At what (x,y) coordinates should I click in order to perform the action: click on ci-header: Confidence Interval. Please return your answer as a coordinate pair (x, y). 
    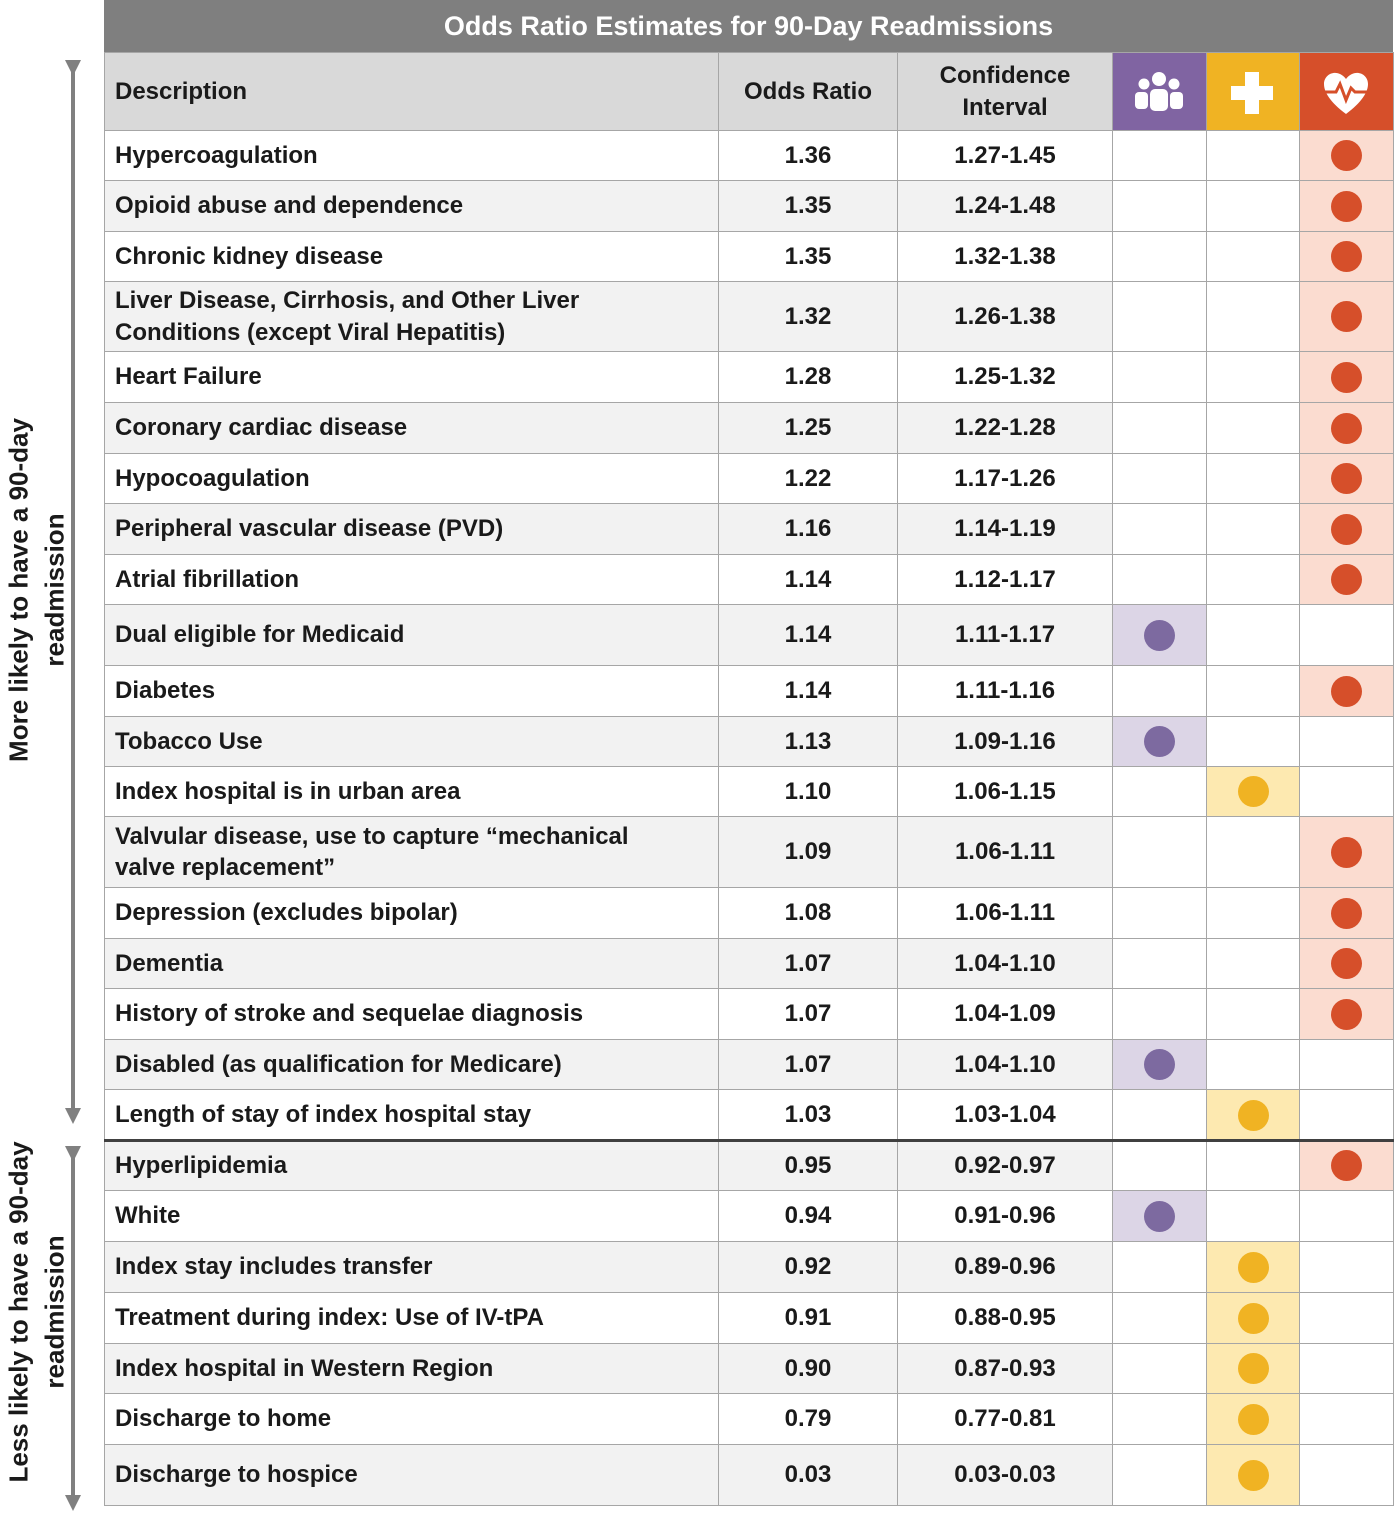
    Looking at the image, I should click on (1005, 91).